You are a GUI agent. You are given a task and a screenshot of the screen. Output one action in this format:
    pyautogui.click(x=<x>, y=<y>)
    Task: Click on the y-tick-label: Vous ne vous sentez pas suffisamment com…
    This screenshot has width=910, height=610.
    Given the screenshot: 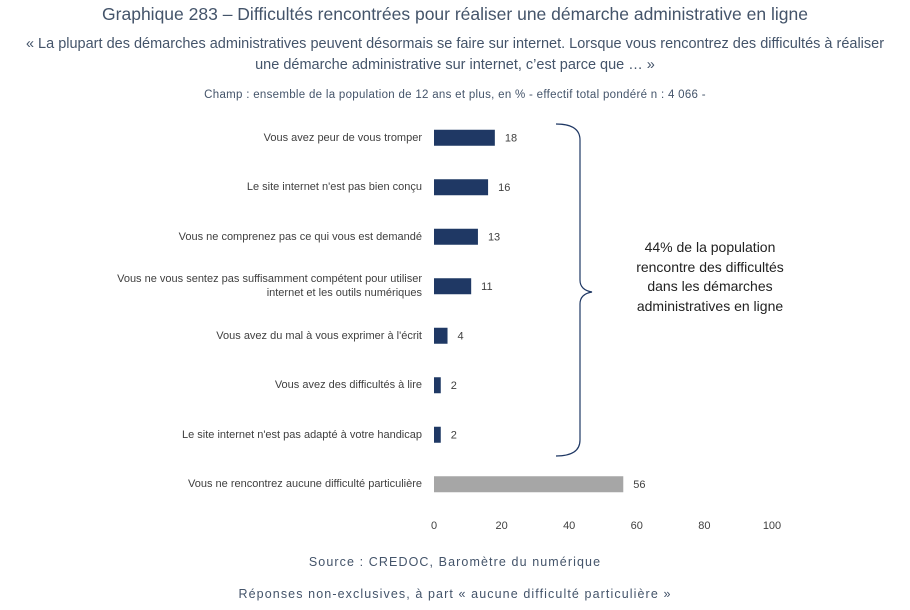 What is the action you would take?
    pyautogui.click(x=269, y=286)
    